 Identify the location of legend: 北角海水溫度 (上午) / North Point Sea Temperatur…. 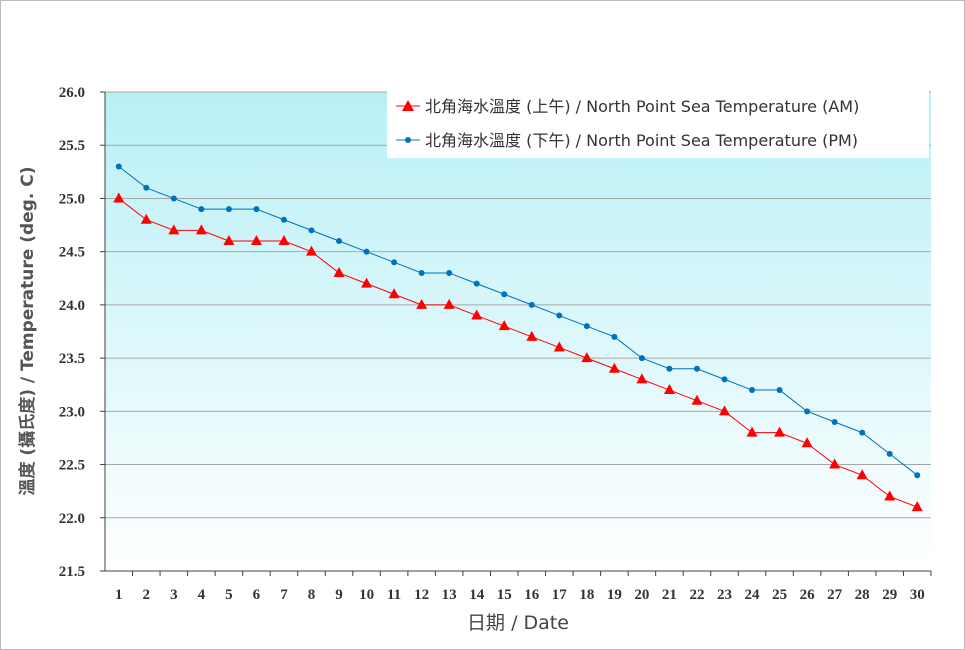
(658, 124).